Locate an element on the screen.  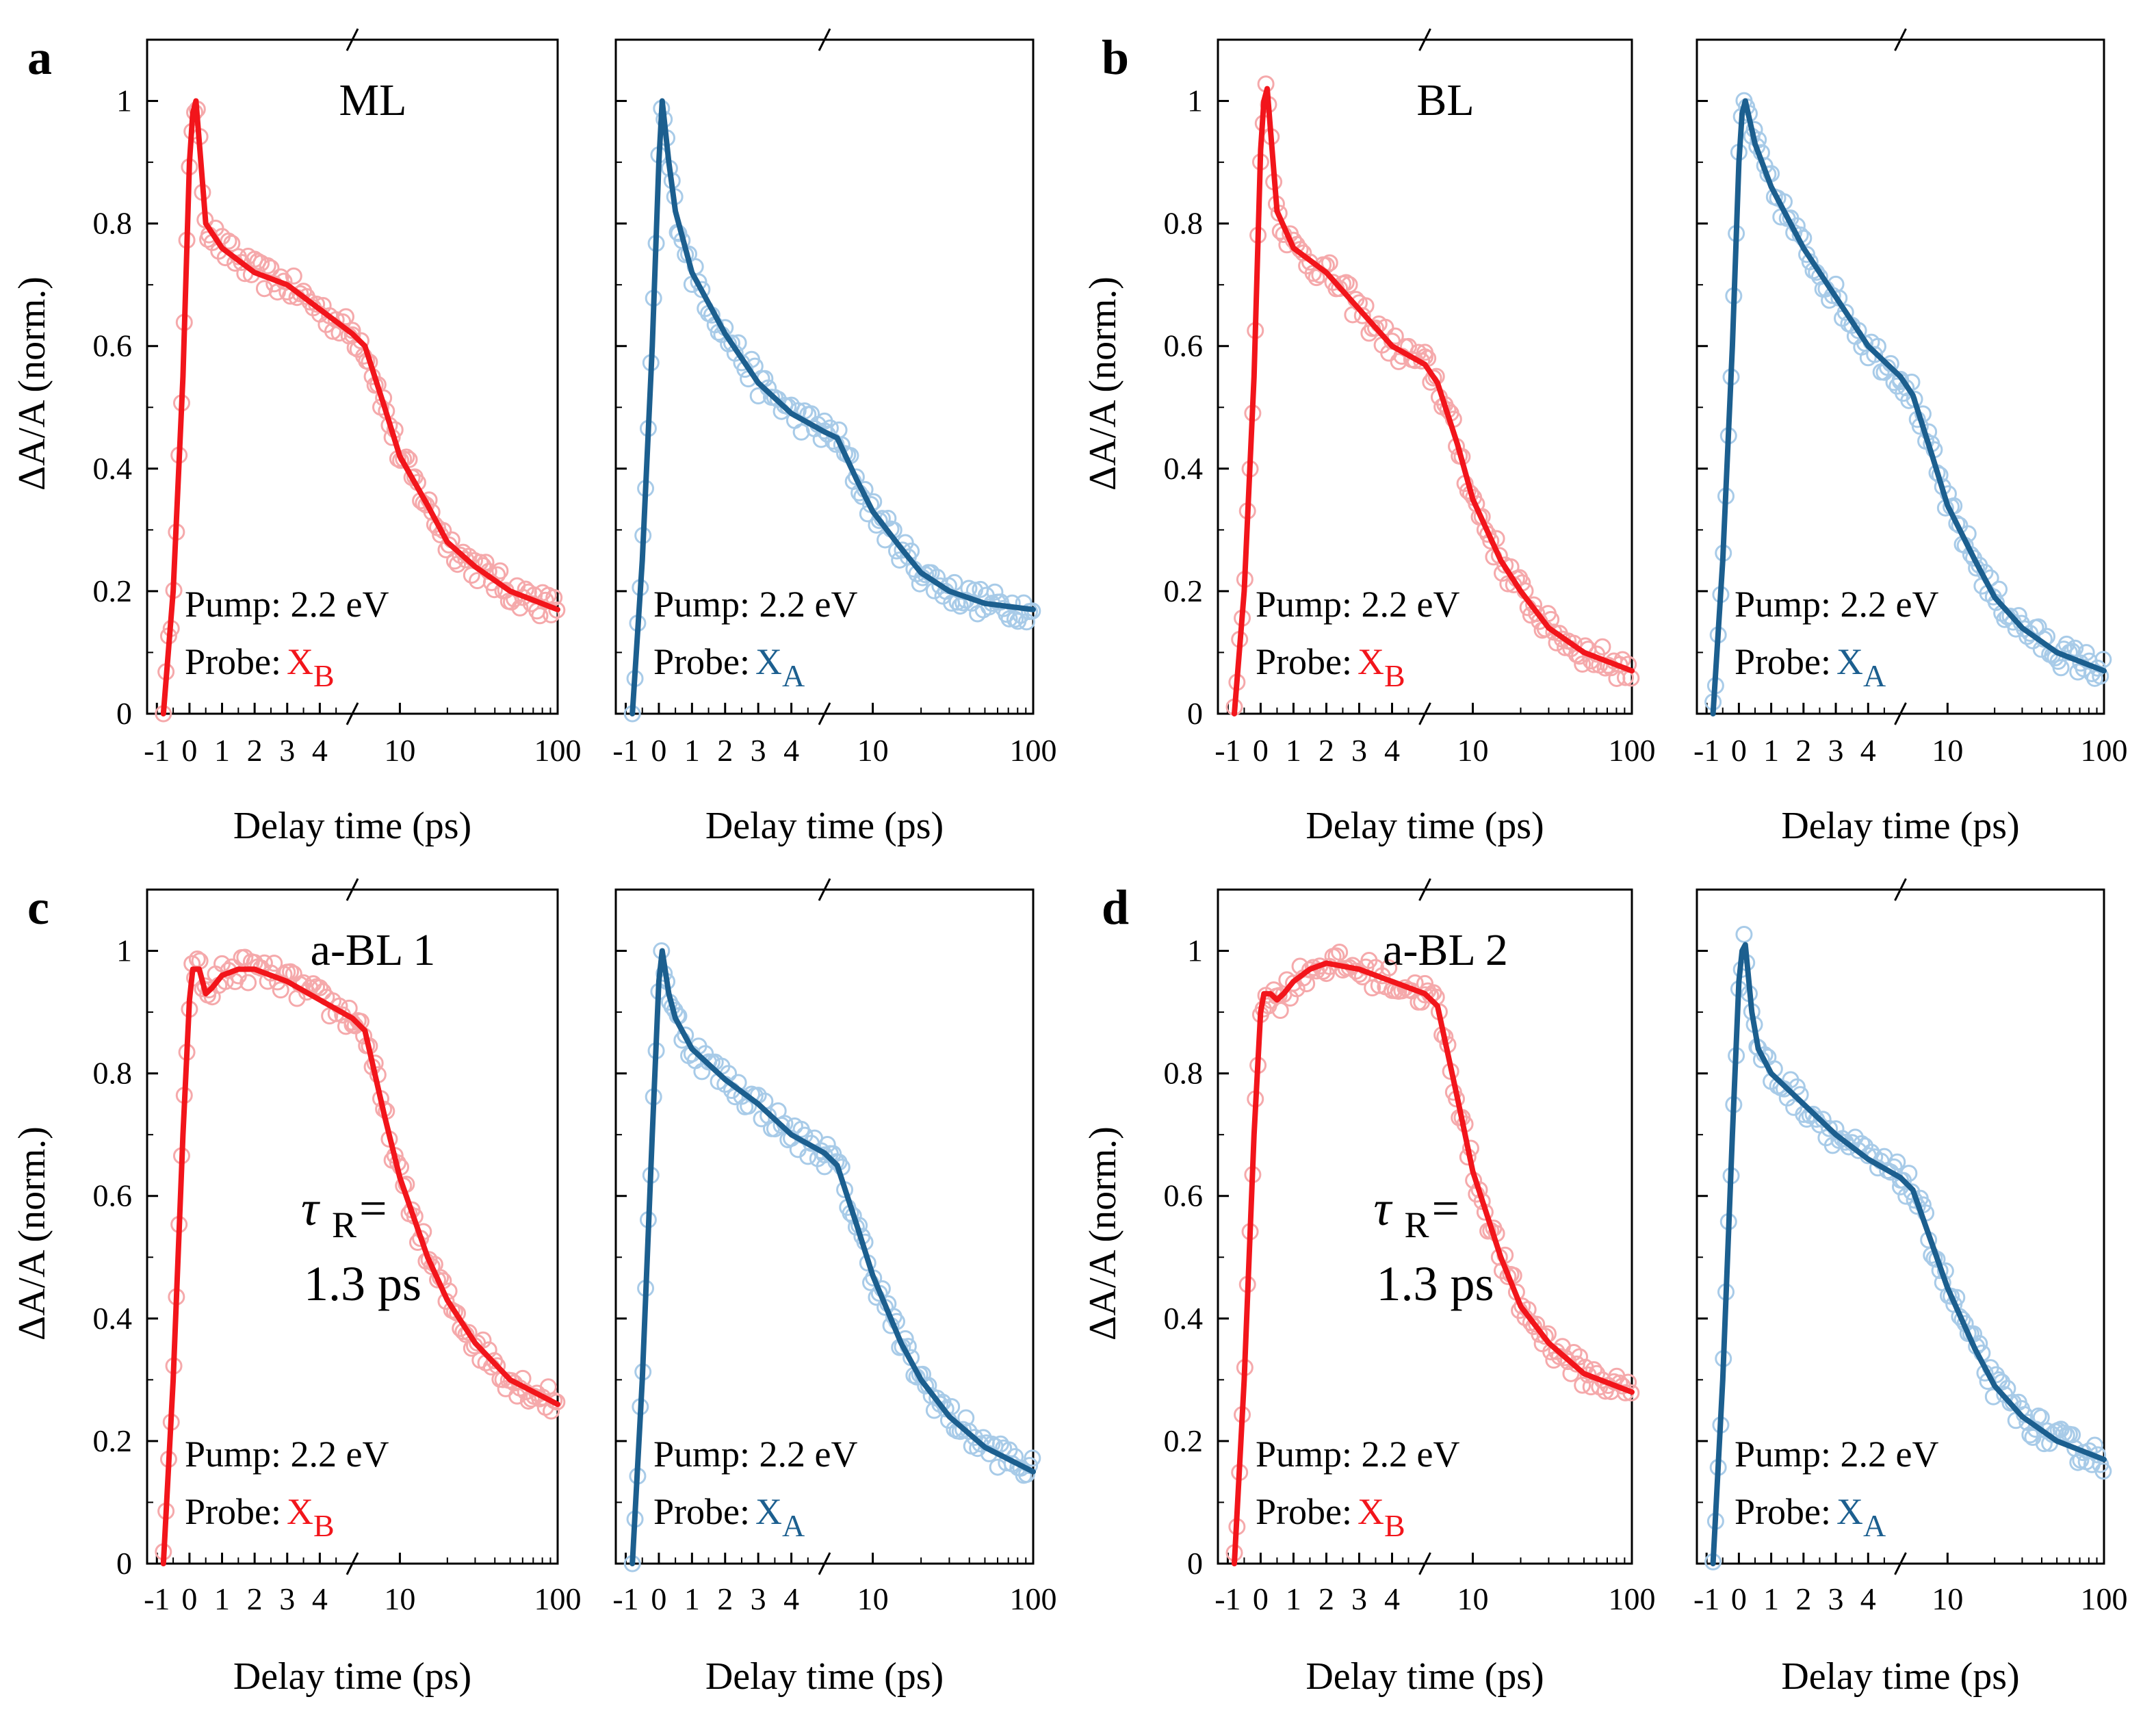
probe-subscript: A is located at coordinates (793, 675).